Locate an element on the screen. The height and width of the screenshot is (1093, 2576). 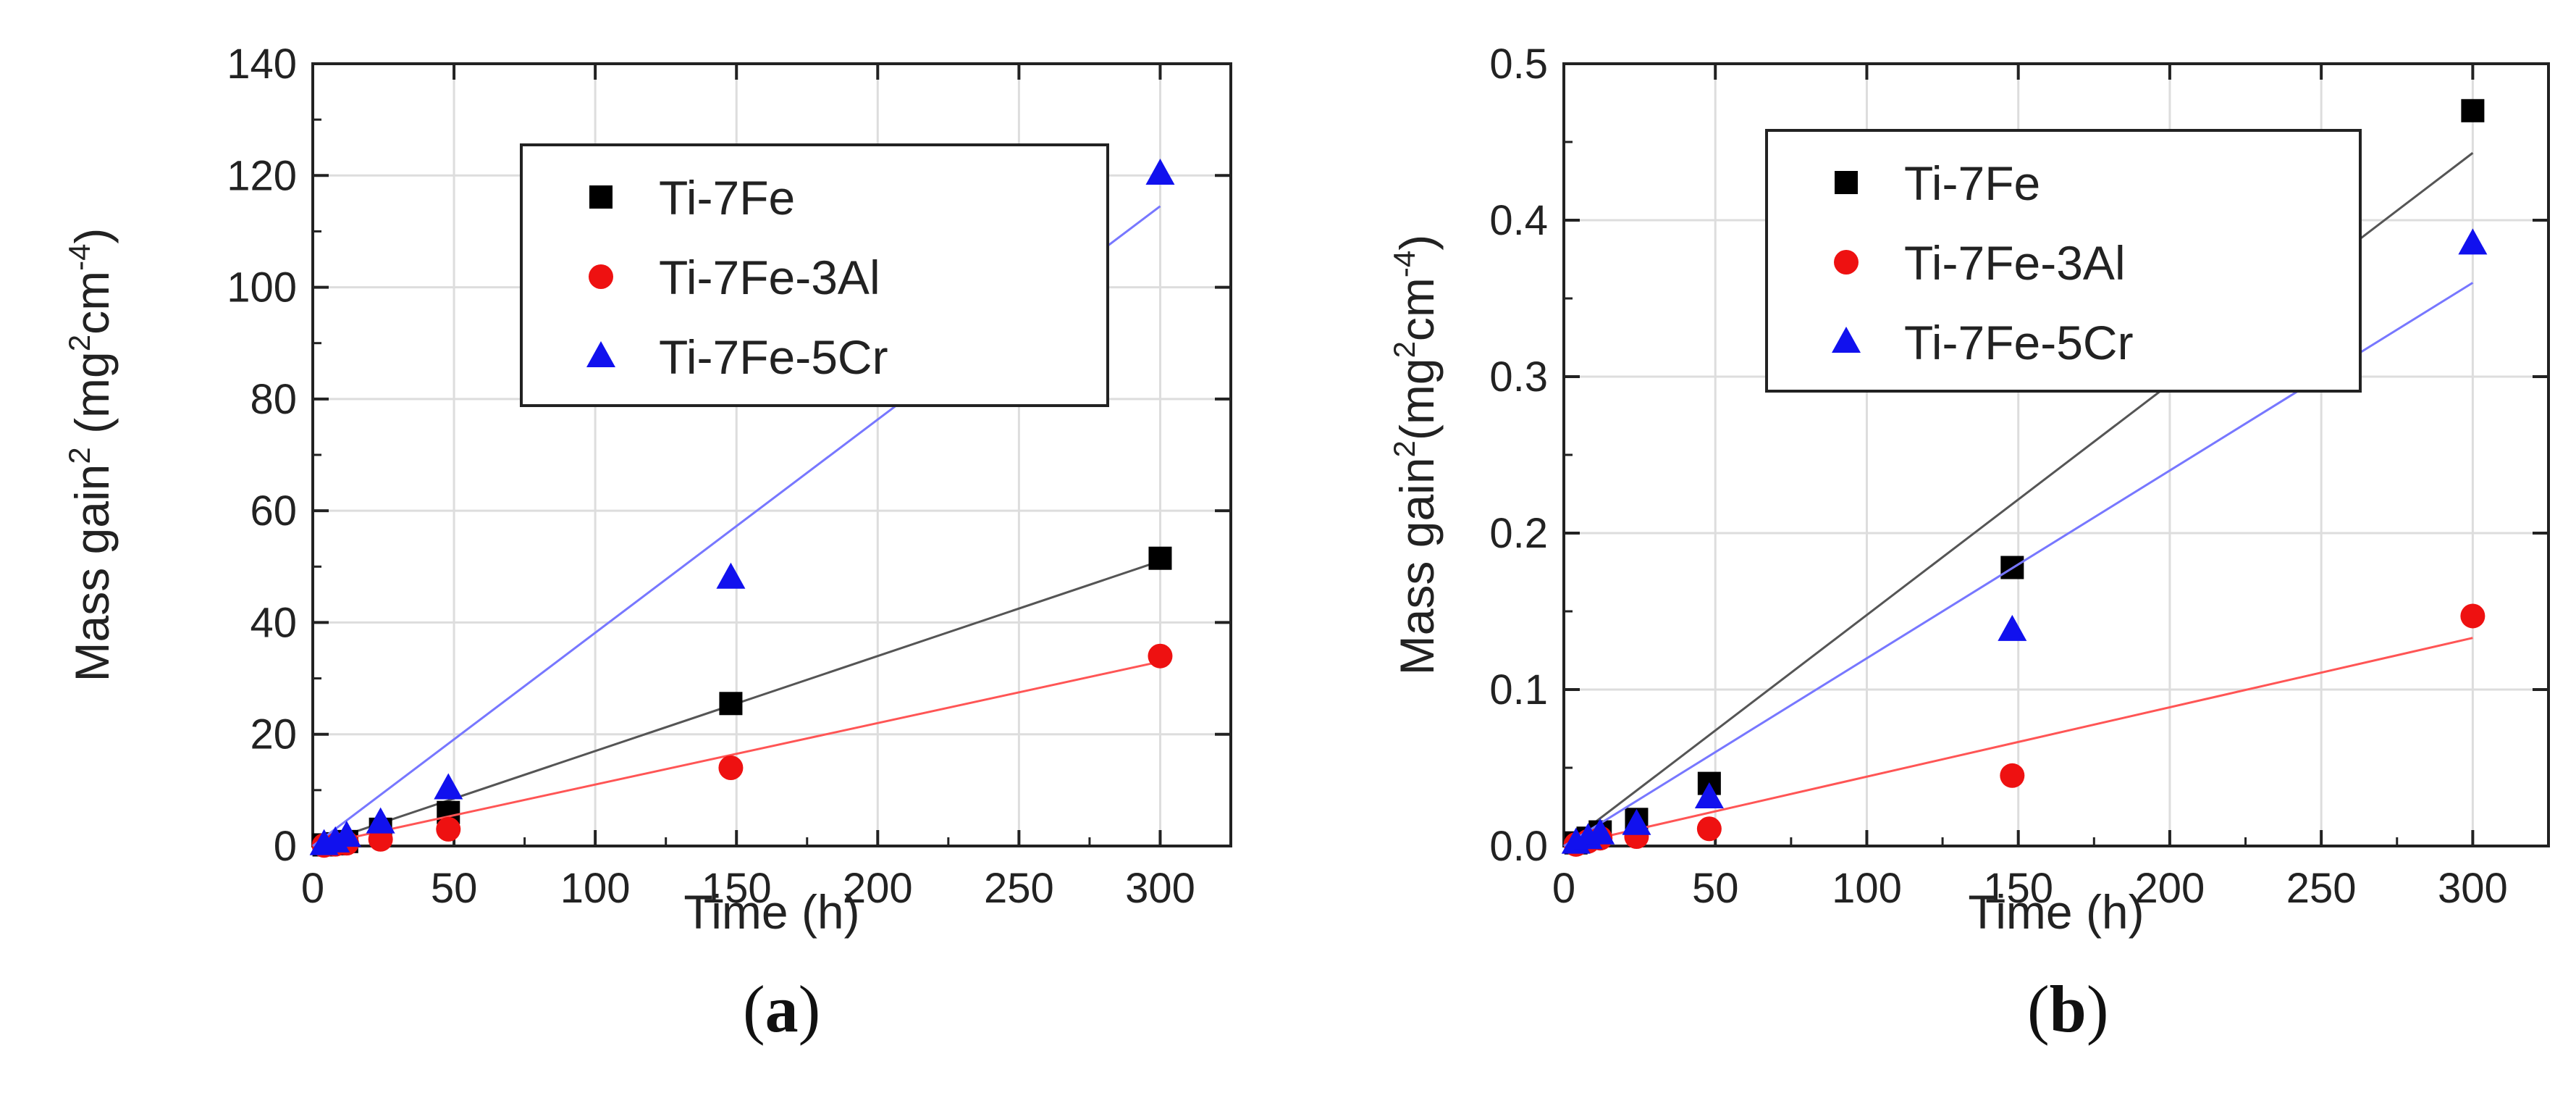
y-tick-label: 20 is located at coordinates (273, 734).